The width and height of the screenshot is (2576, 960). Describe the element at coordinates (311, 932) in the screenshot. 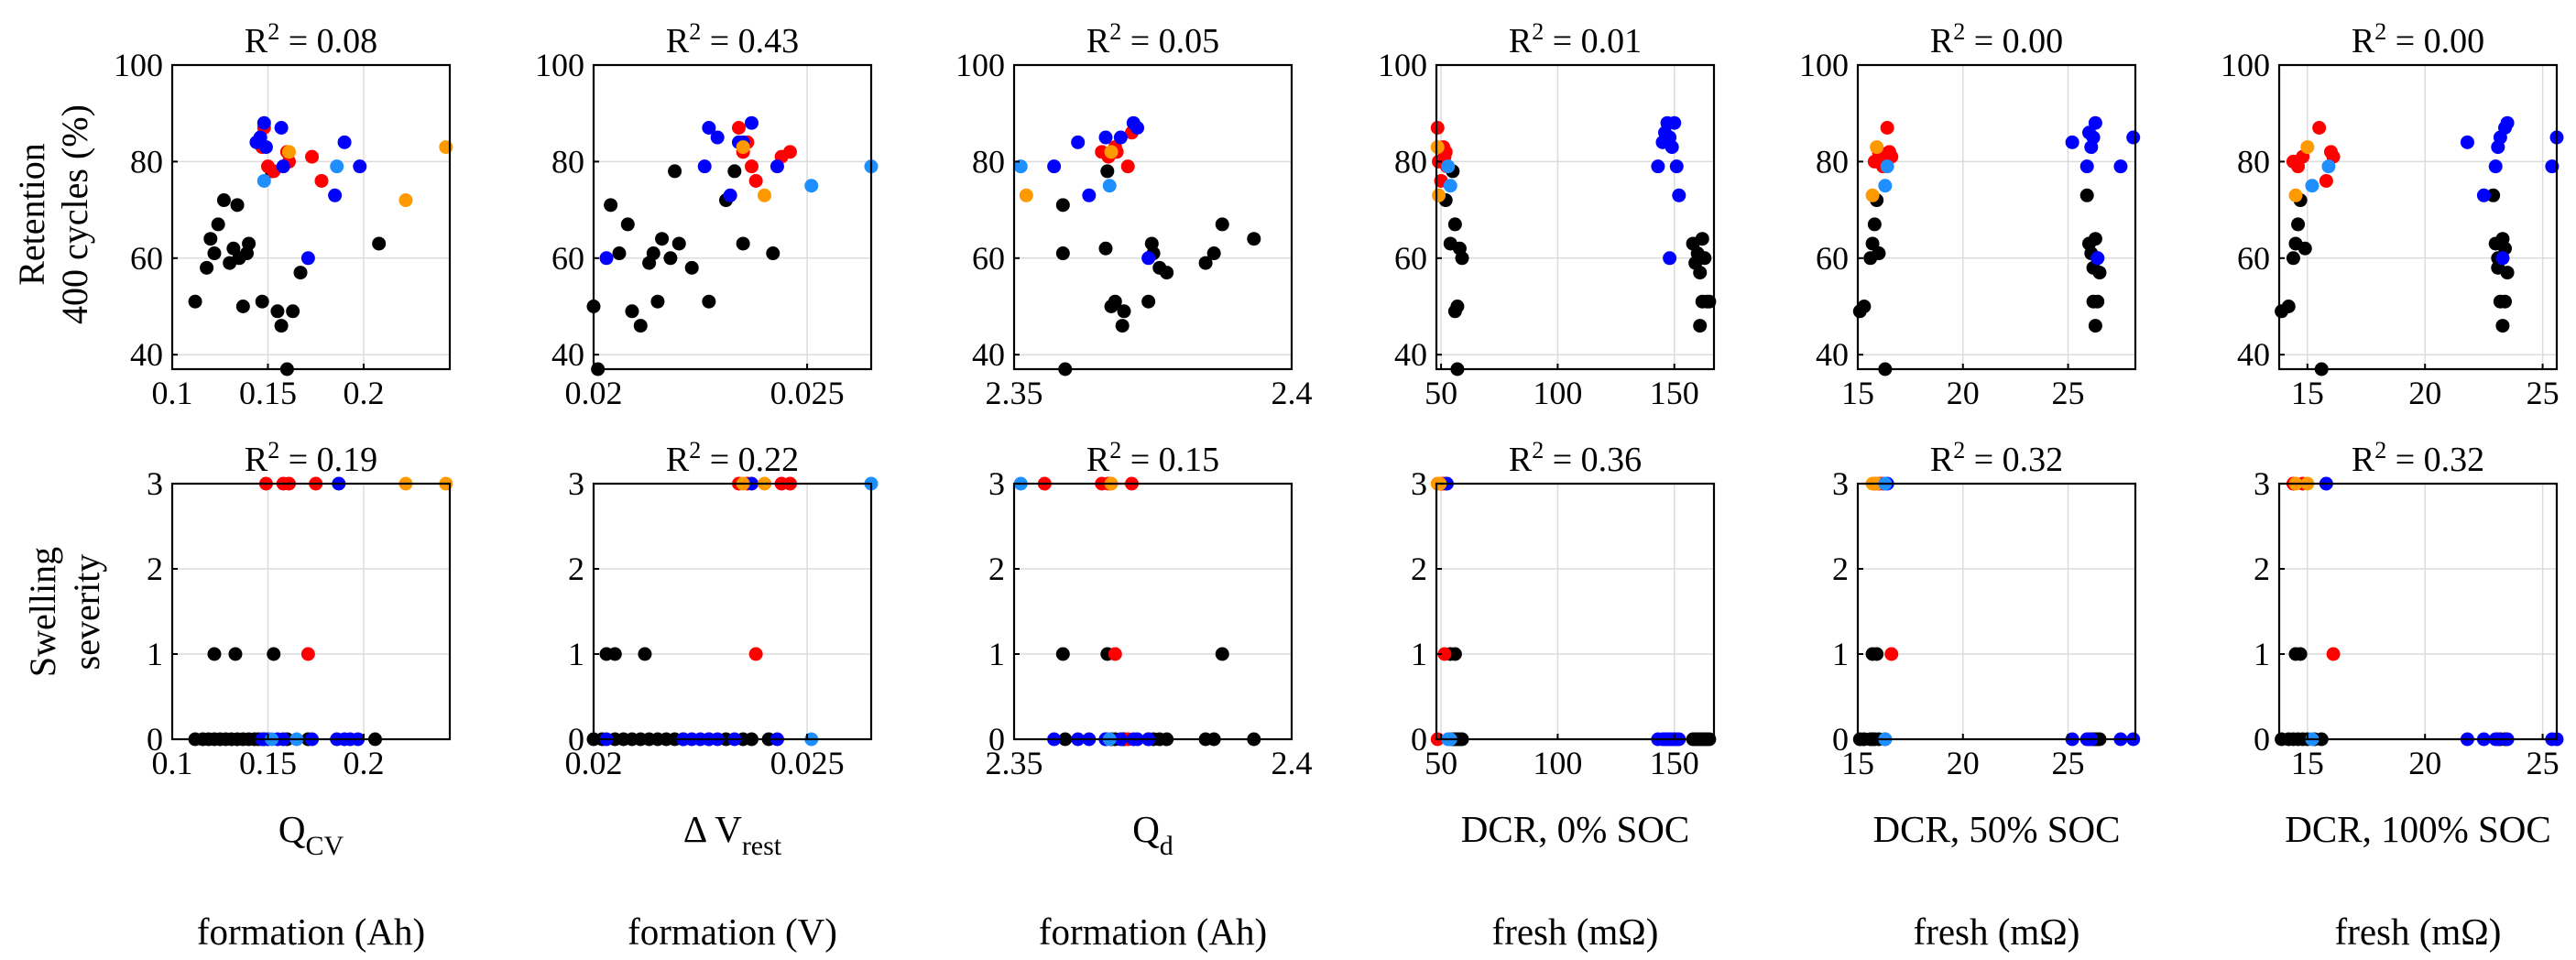

I see `xlabel-line2: formation (Ah)` at that location.